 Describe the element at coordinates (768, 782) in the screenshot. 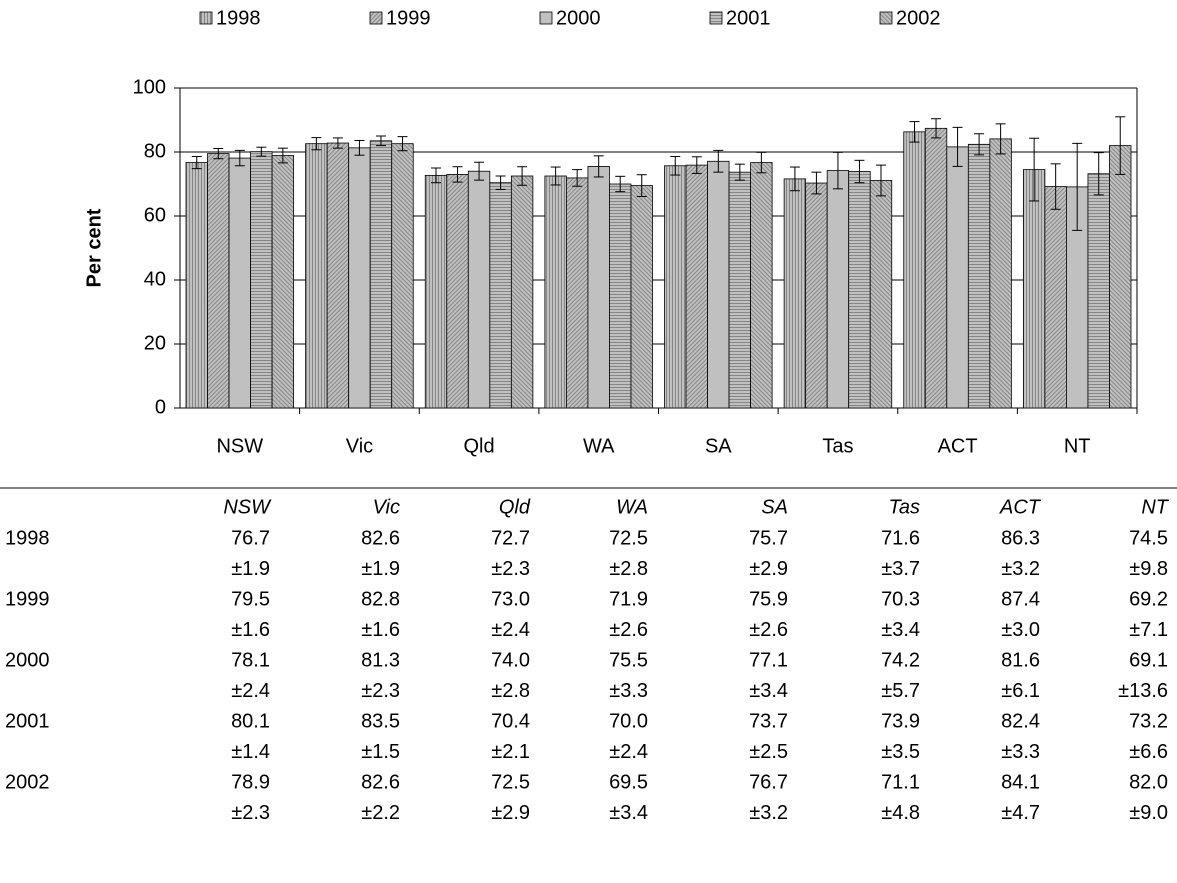

I see `table-value: 76.7` at that location.